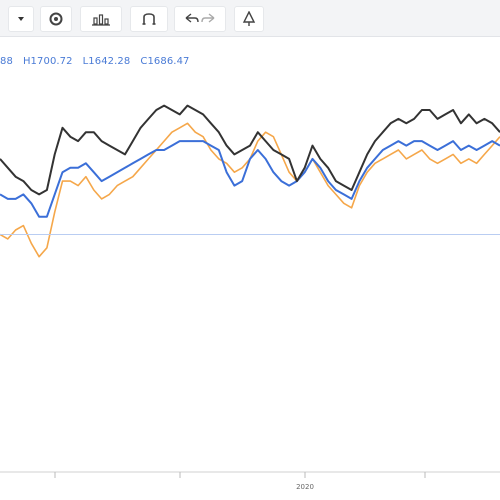 This screenshot has width=500, height=500. What do you see at coordinates (47, 61) in the screenshot?
I see `ohlc-high: H1700.72` at bounding box center [47, 61].